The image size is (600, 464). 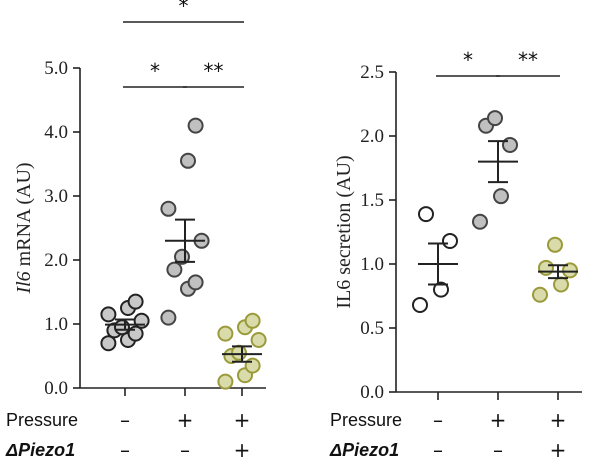 What do you see at coordinates (372, 328) in the screenshot?
I see `y-tick-label: 0.5` at bounding box center [372, 328].